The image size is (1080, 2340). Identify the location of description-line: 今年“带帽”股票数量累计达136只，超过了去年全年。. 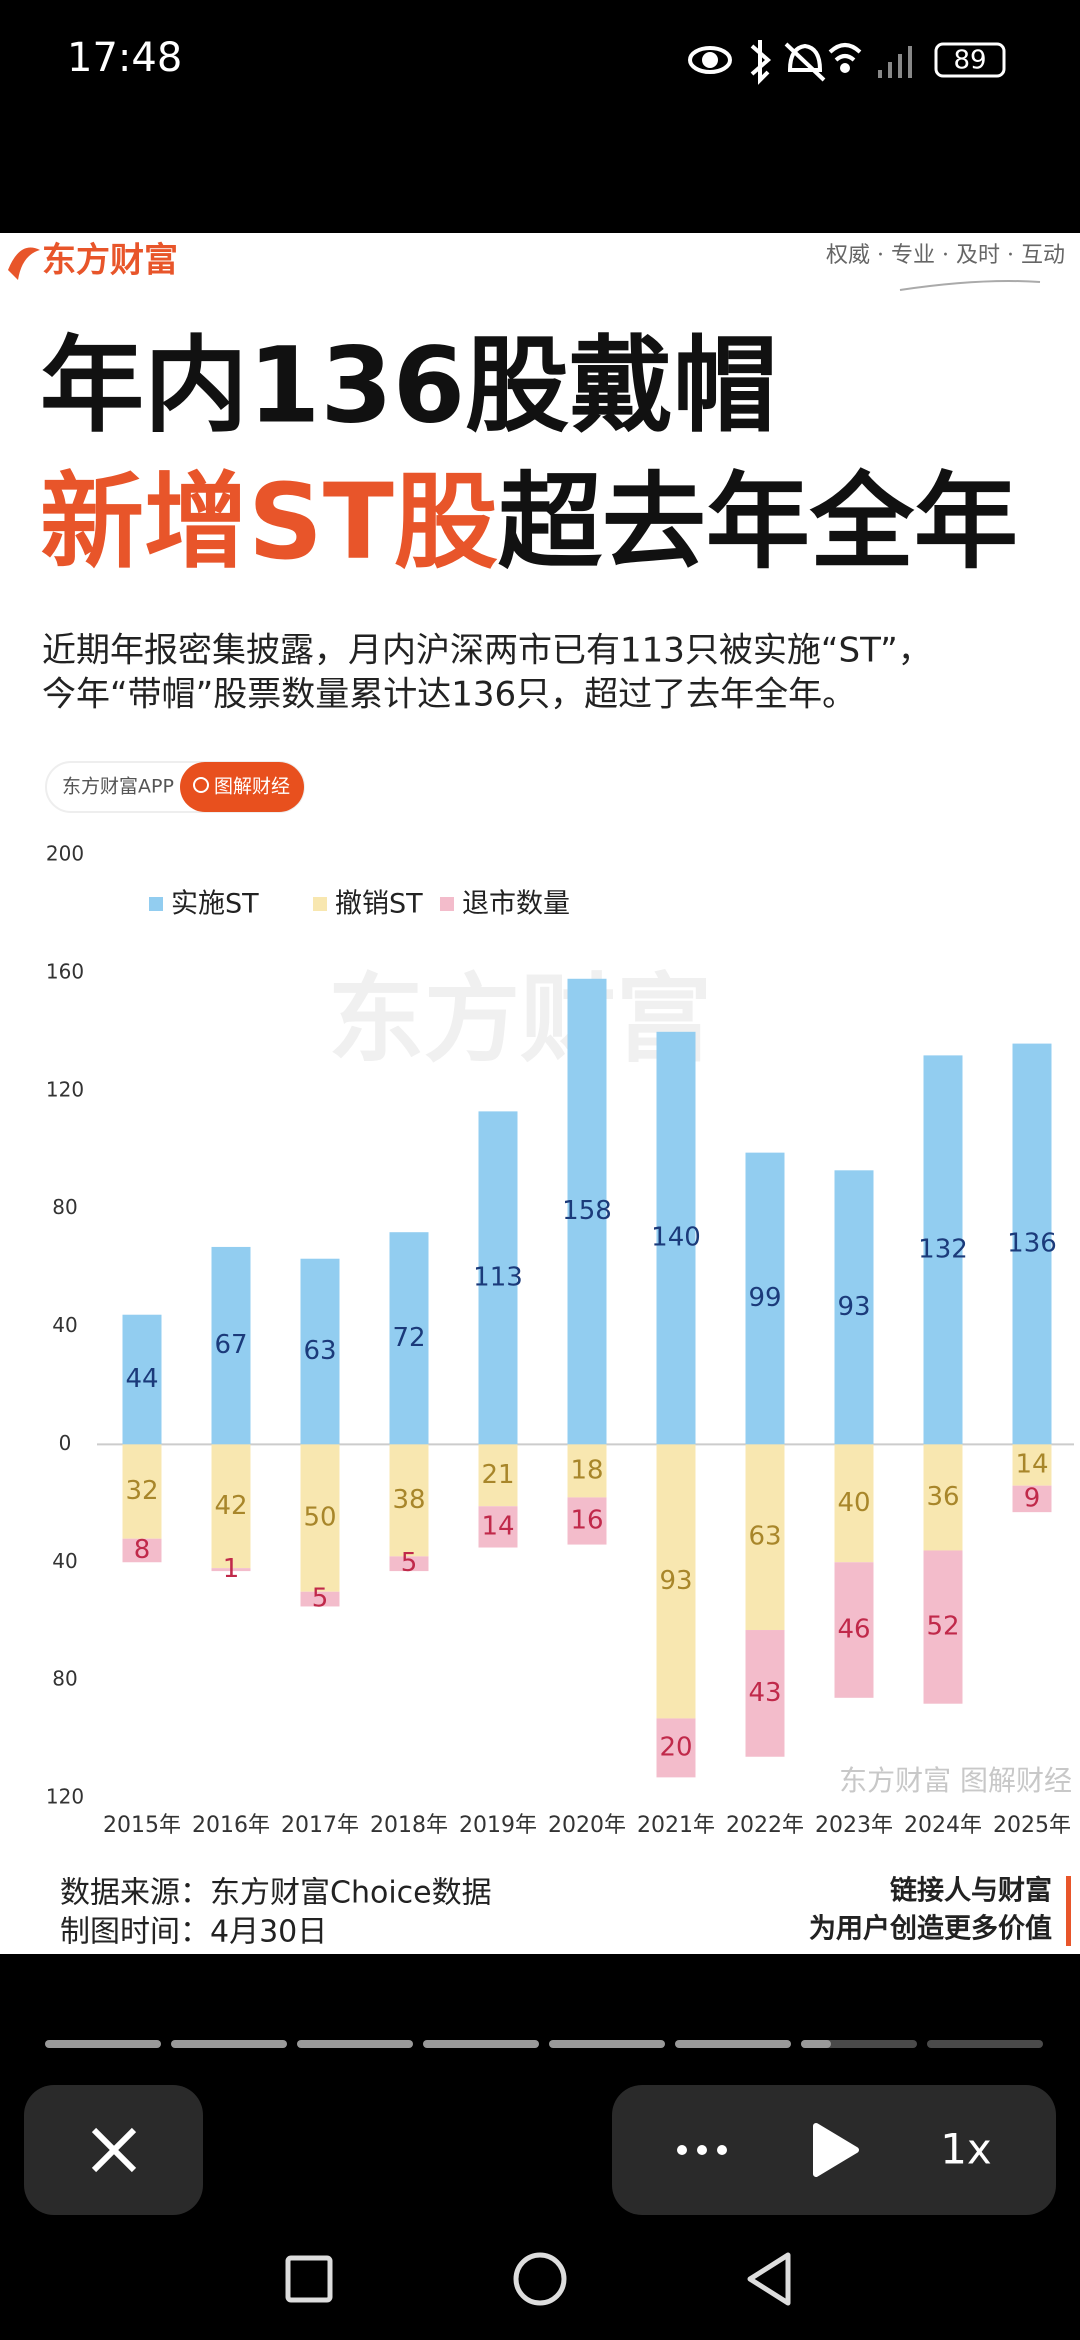
(449, 695).